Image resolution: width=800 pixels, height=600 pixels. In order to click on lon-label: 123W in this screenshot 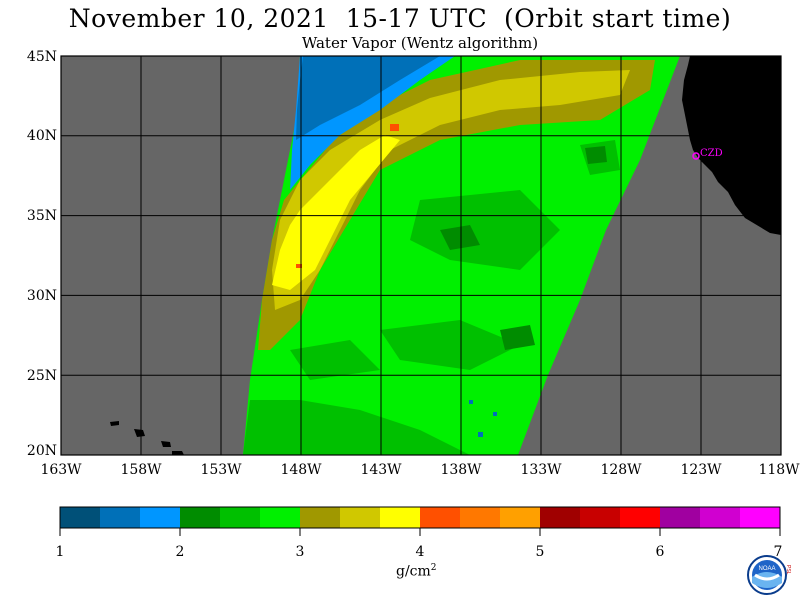, I will do `click(701, 470)`.